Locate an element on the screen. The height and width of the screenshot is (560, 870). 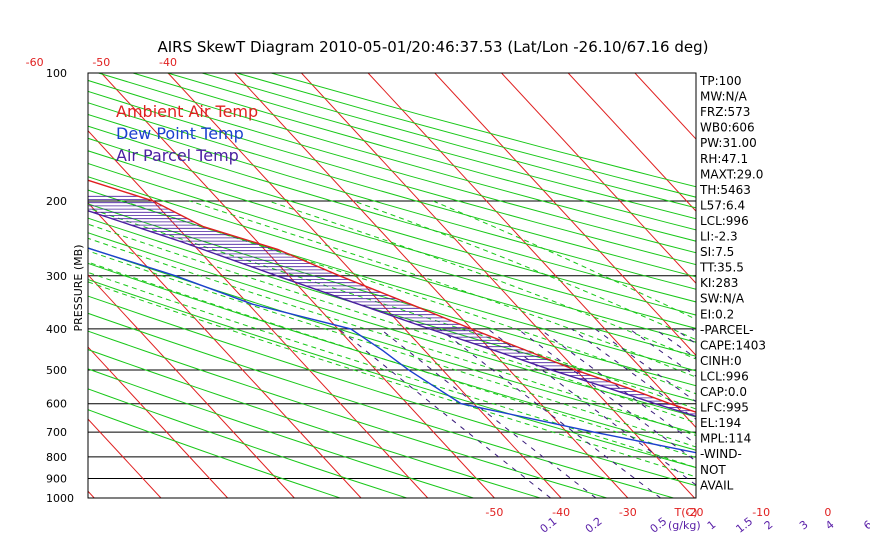
index-item: SI:7.5 is located at coordinates (717, 252).